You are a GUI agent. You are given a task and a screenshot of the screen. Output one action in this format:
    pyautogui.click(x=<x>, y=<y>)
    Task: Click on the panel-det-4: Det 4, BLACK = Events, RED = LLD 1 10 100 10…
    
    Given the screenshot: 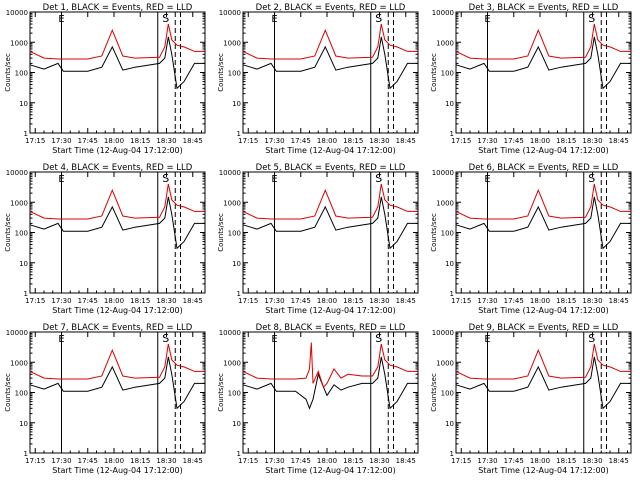 What is the action you would take?
    pyautogui.click(x=105, y=239)
    